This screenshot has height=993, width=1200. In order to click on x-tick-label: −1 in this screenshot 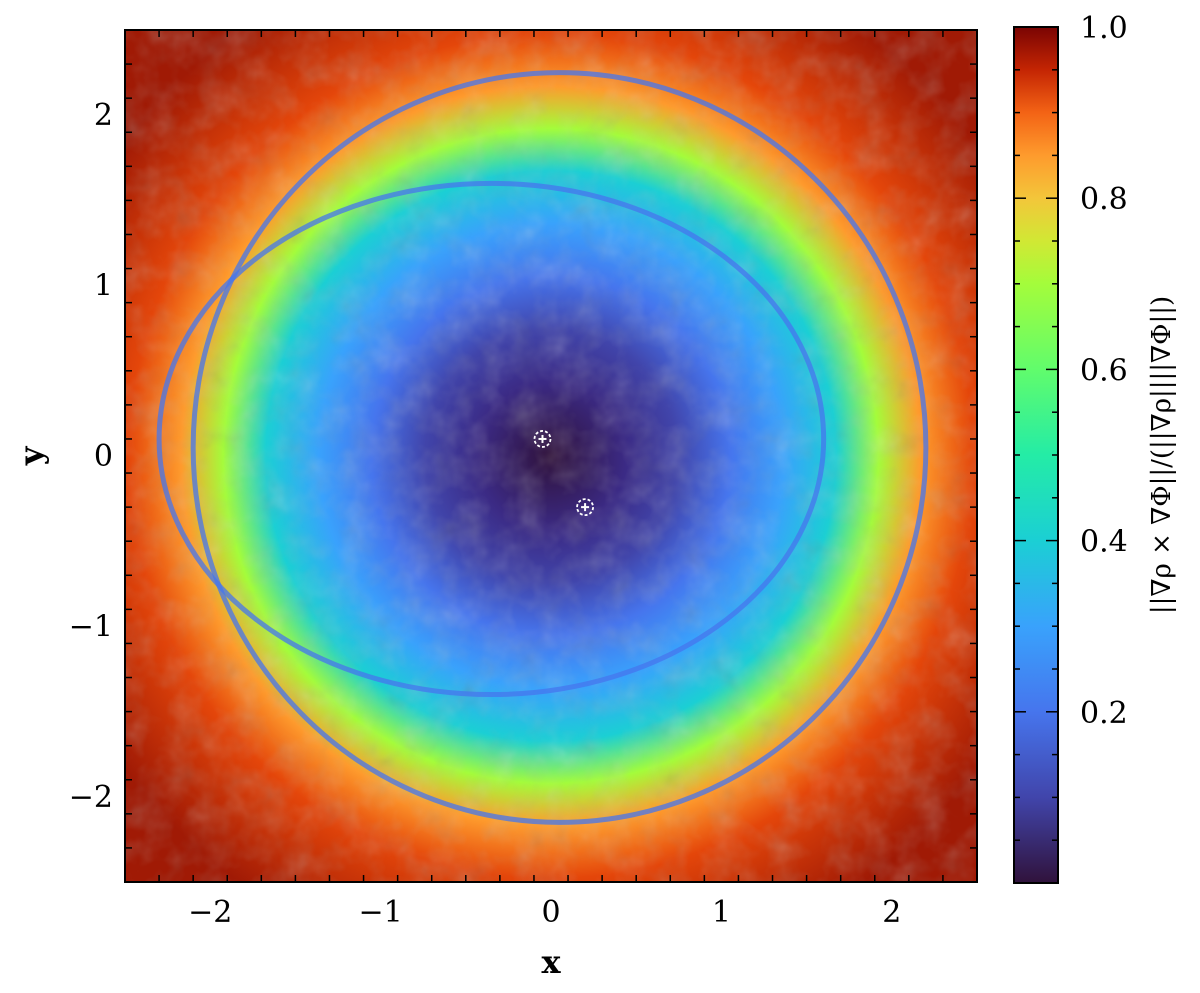, I will do `click(380, 912)`.